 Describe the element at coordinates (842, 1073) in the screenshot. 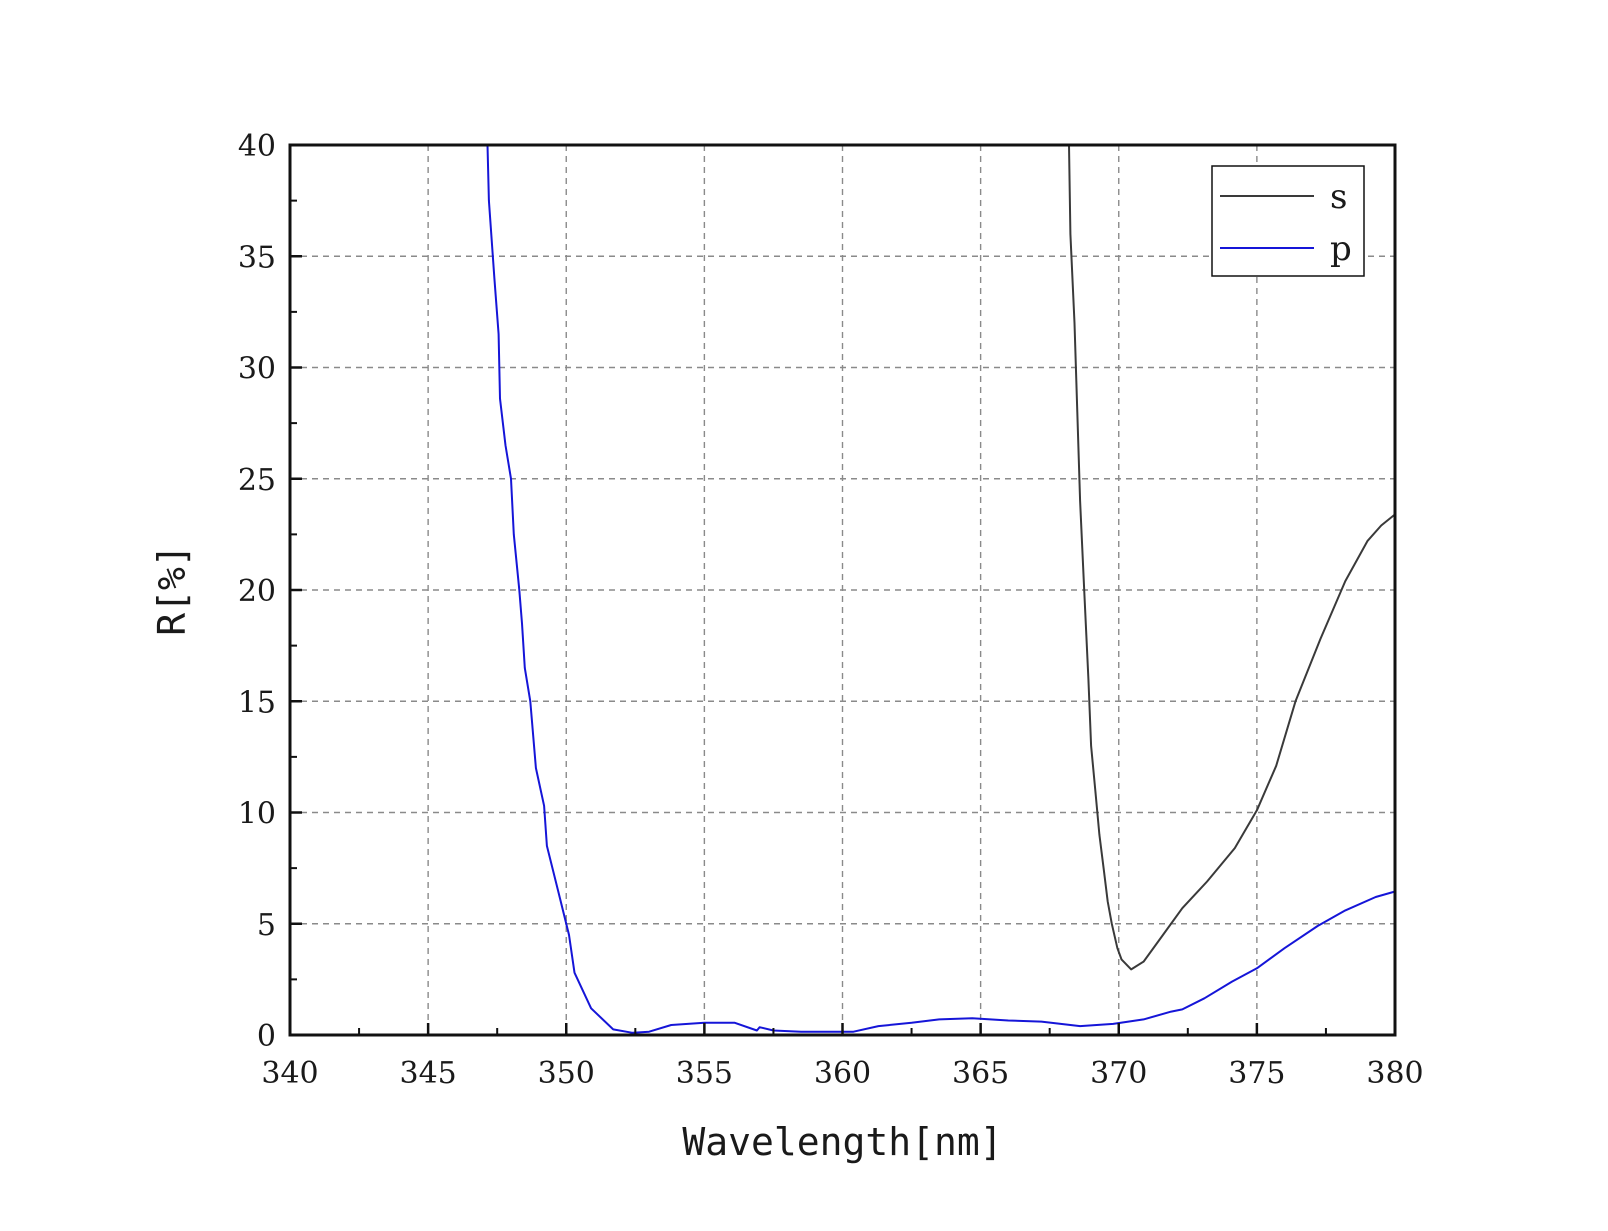

I see `x-tick-label: 360` at that location.